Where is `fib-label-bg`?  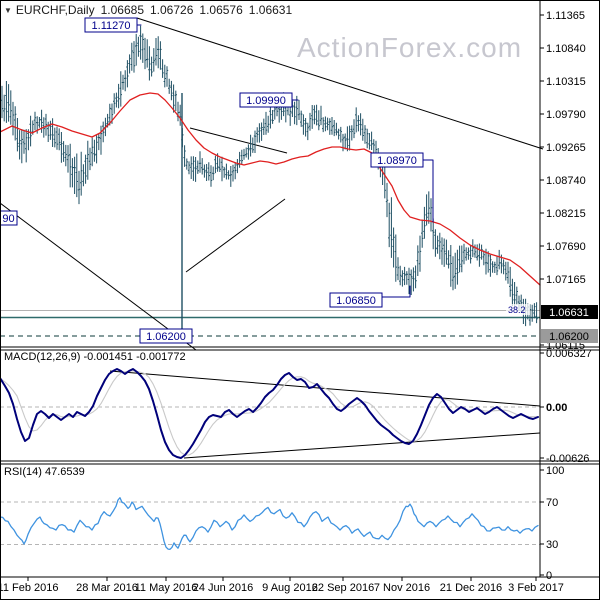 fib-label-bg is located at coordinates (518, 309).